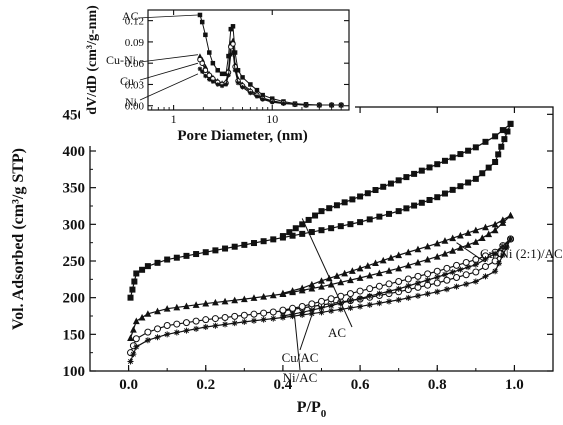 The height and width of the screenshot is (425, 563). What do you see at coordinates (327, 273) in the screenshot?
I see `main-annotation-leader-ac` at bounding box center [327, 273].